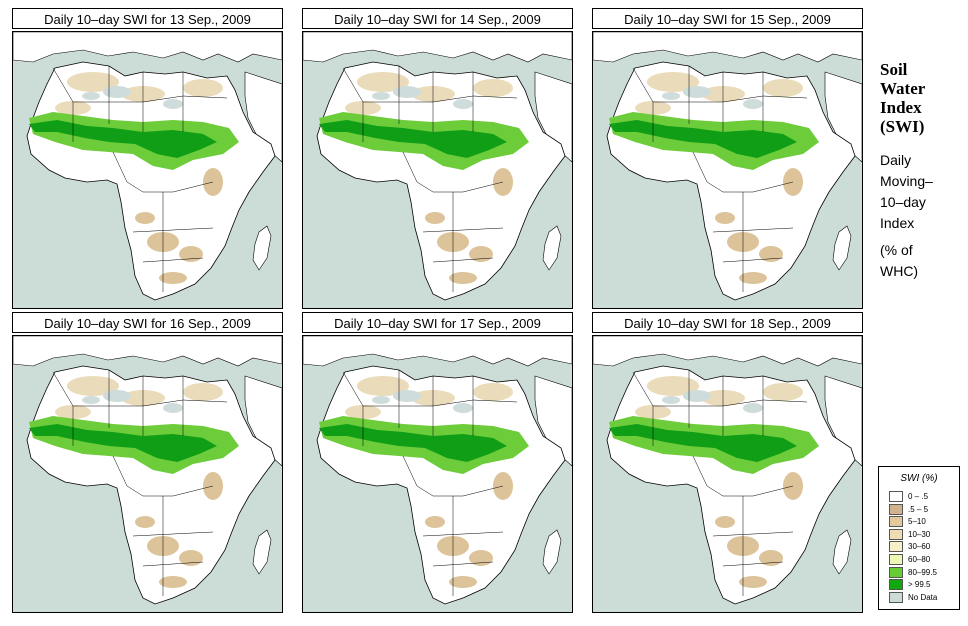 Image resolution: width=968 pixels, height=626 pixels. Describe the element at coordinates (899, 260) in the screenshot. I see `side-unit: (% of WHC)` at that location.